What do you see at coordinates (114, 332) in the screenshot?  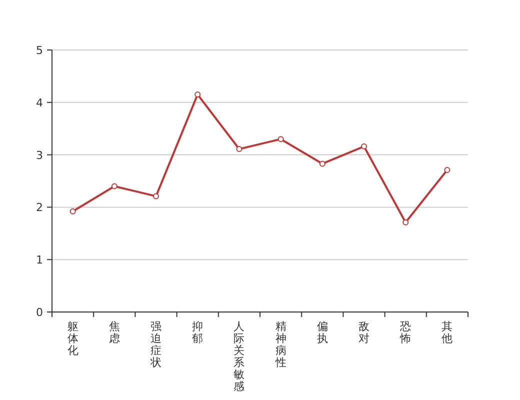 I see `x-tick-label: 焦虑` at bounding box center [114, 332].